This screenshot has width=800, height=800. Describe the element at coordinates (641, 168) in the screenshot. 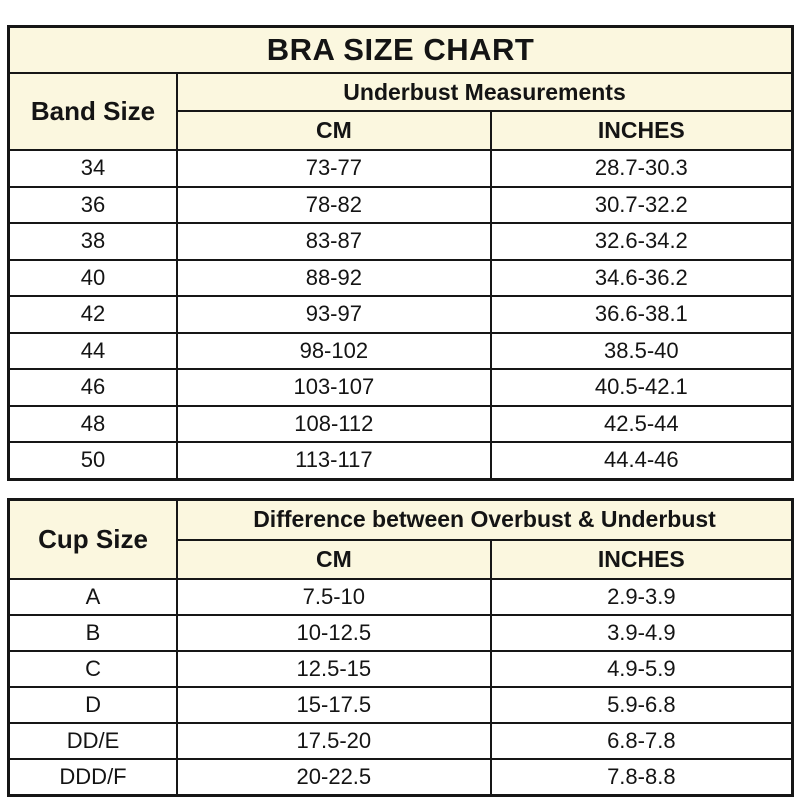

I see `inches-cell: 28.7-30.3` at that location.